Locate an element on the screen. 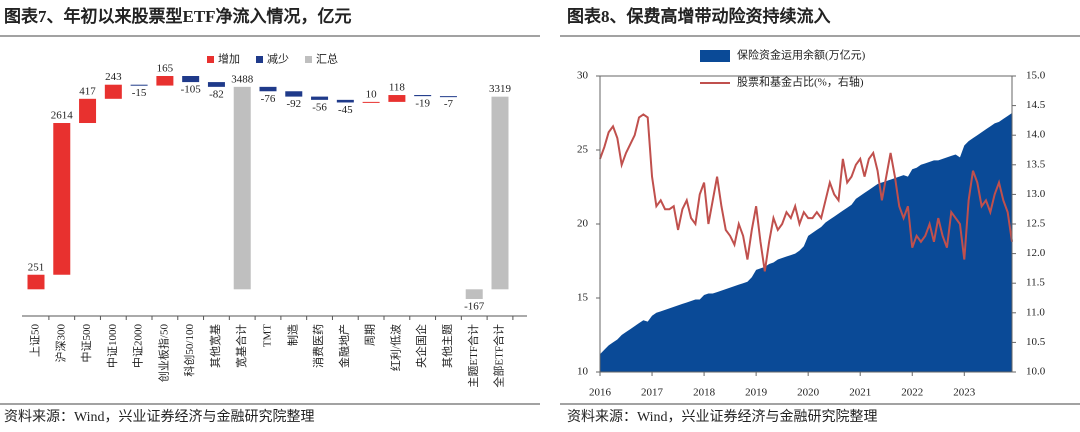 Image resolution: width=1080 pixels, height=432 pixels. x-tick-label: 制造 is located at coordinates (292, 335).